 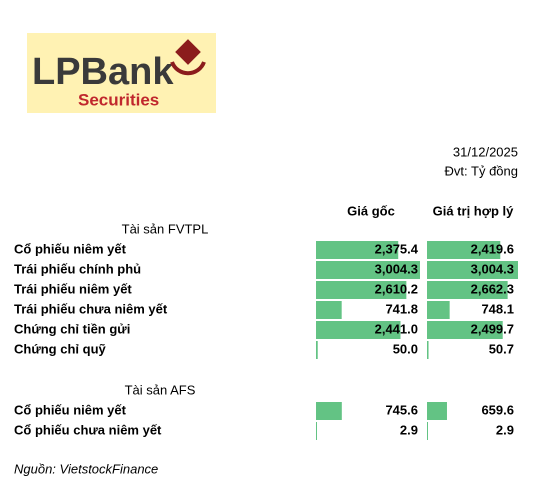 I want to click on cell-value: 2,375.4, so click(x=397, y=248).